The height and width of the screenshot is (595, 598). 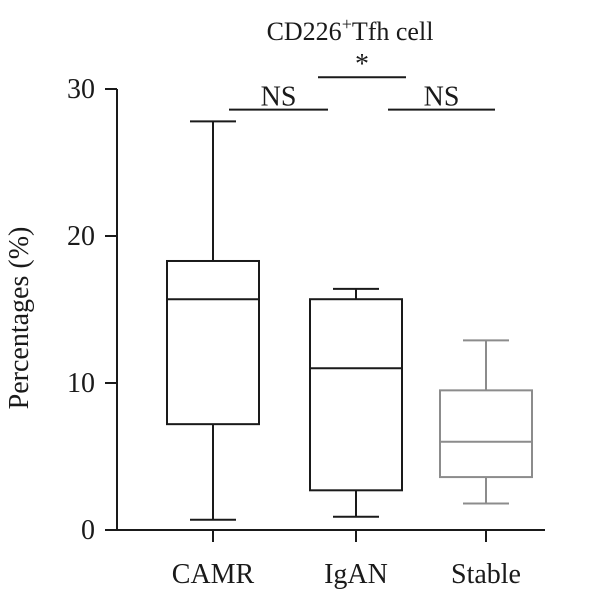 What do you see at coordinates (304, 31) in the screenshot?
I see `chart-title-main: CD226` at bounding box center [304, 31].